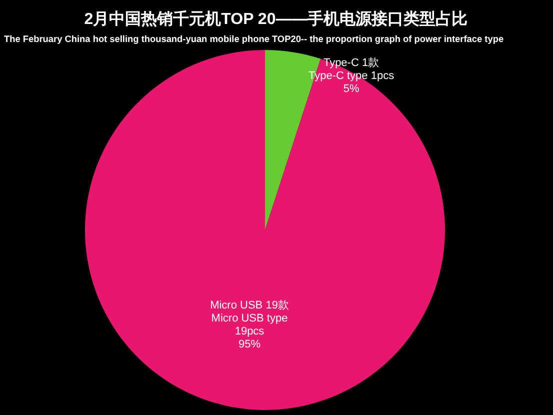  What do you see at coordinates (254, 39) in the screenshot?
I see `chart-subtitle: The February China hot selling thousand-yuan mobile phone TOP20-- the proportion graph of power interface type` at bounding box center [254, 39].